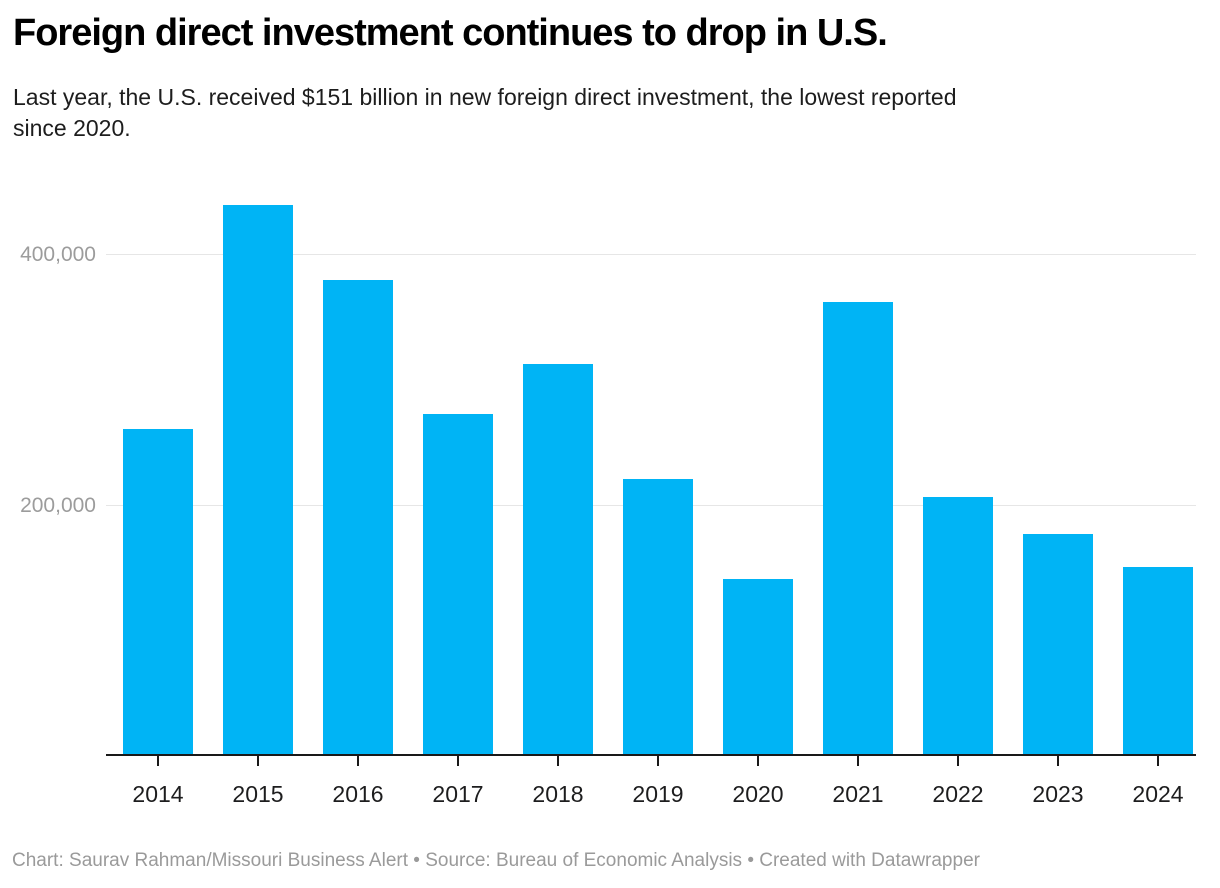 This screenshot has width=1220, height=888. Describe the element at coordinates (358, 794) in the screenshot. I see `x-axis-label-2016: 2016` at that location.